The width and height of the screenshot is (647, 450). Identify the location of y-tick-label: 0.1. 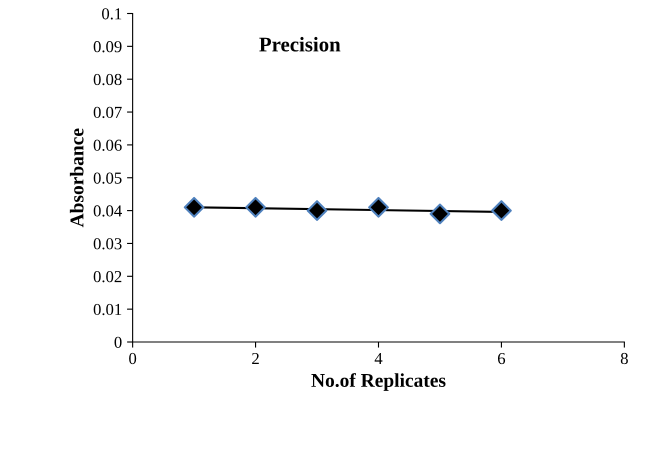
(112, 14).